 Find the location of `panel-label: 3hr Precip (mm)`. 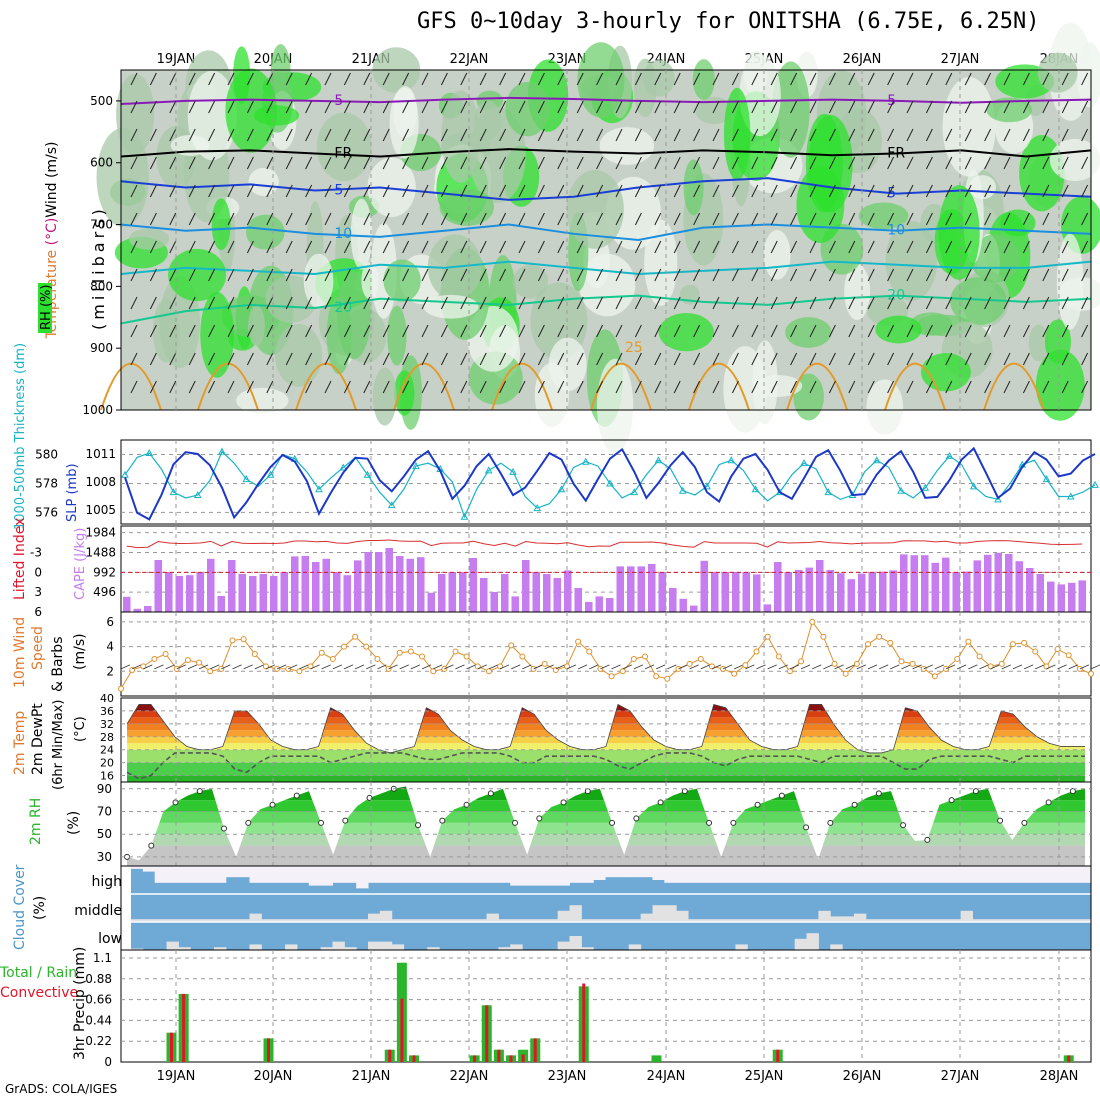

panel-label: 3hr Precip (mm) is located at coordinates (80, 1003).